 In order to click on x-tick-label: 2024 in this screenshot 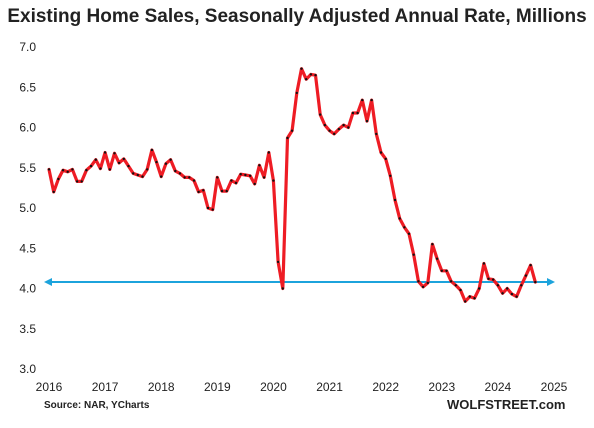, I will do `click(498, 387)`.